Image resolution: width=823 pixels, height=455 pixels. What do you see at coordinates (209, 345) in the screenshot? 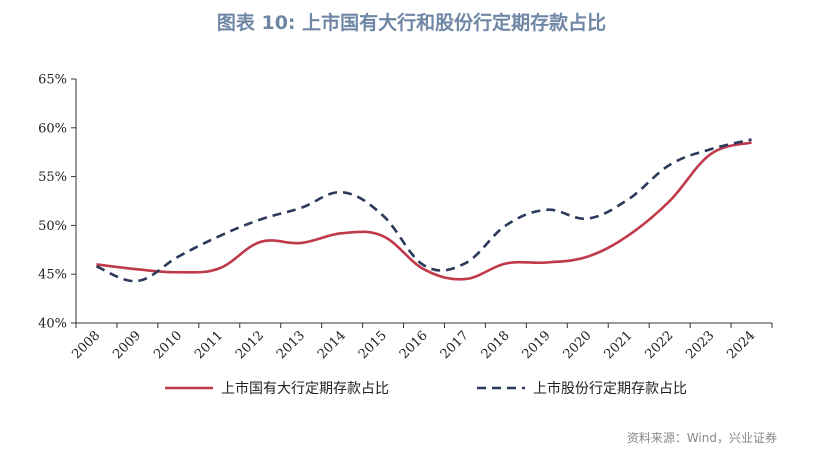
I see `x-tick-label: 2011` at bounding box center [209, 345].